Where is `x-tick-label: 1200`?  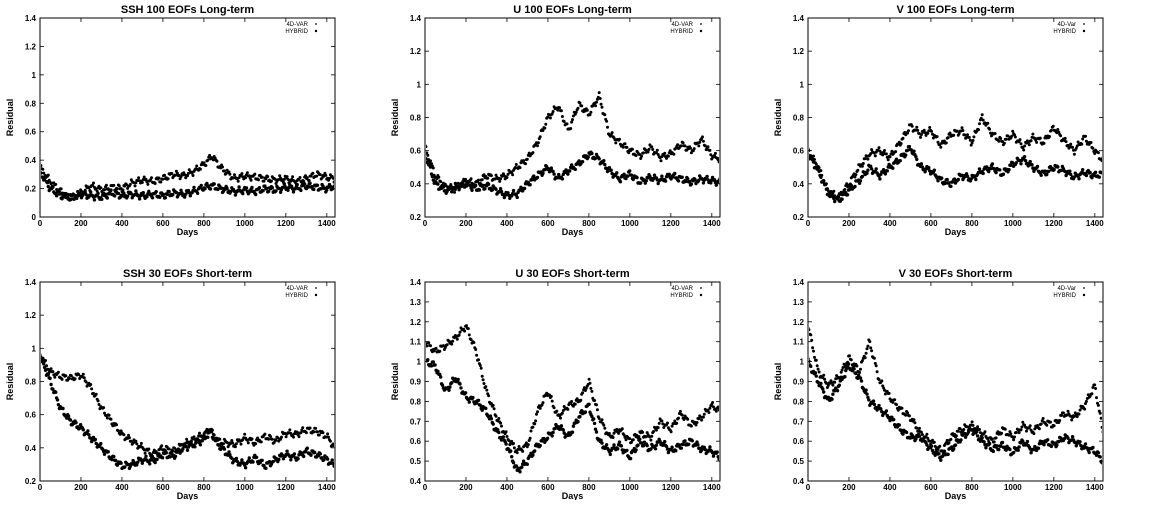
x-tick-label: 1200 is located at coordinates (671, 487).